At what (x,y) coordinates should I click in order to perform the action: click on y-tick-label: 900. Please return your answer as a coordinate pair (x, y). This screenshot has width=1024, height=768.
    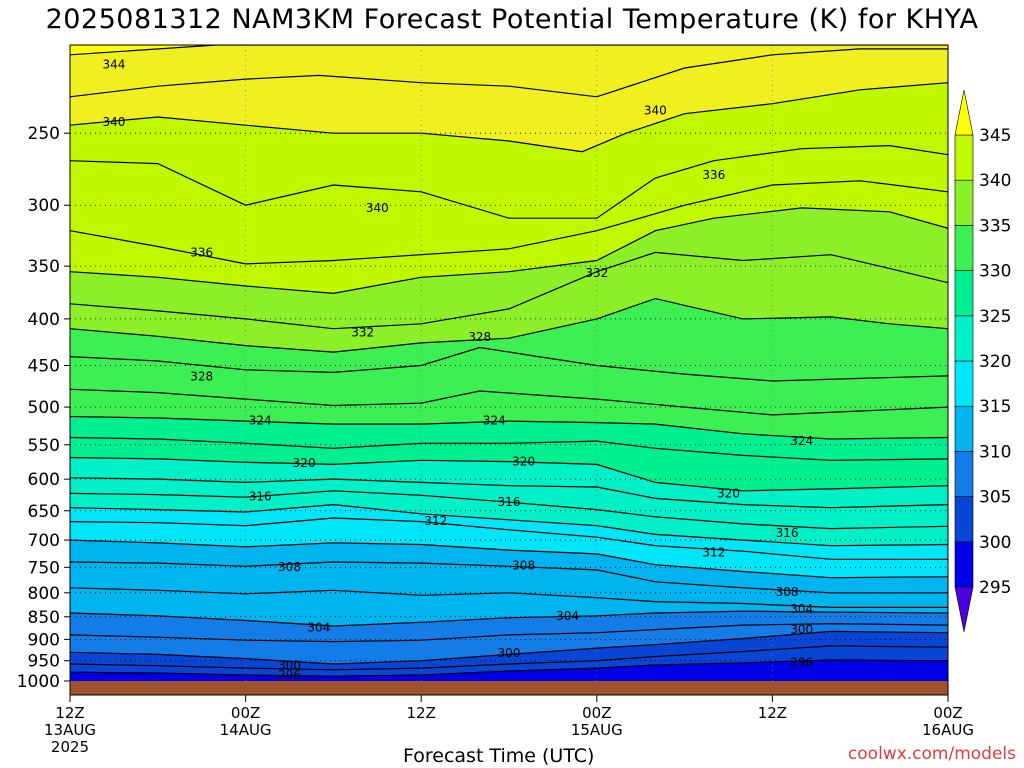
    Looking at the image, I should click on (44, 640).